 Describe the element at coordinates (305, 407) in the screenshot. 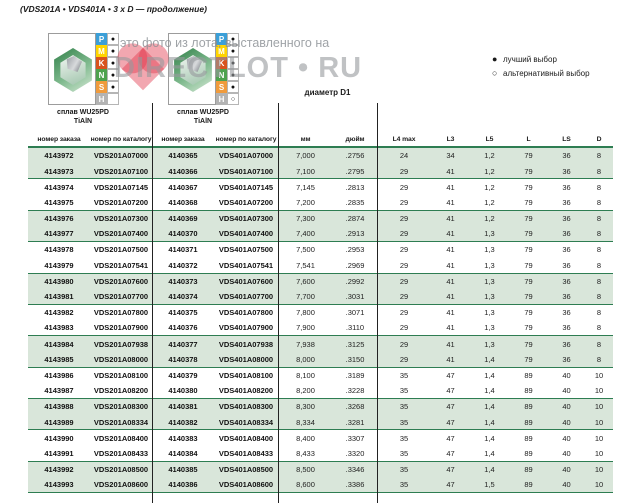

I see `table-cell: 8,300` at that location.